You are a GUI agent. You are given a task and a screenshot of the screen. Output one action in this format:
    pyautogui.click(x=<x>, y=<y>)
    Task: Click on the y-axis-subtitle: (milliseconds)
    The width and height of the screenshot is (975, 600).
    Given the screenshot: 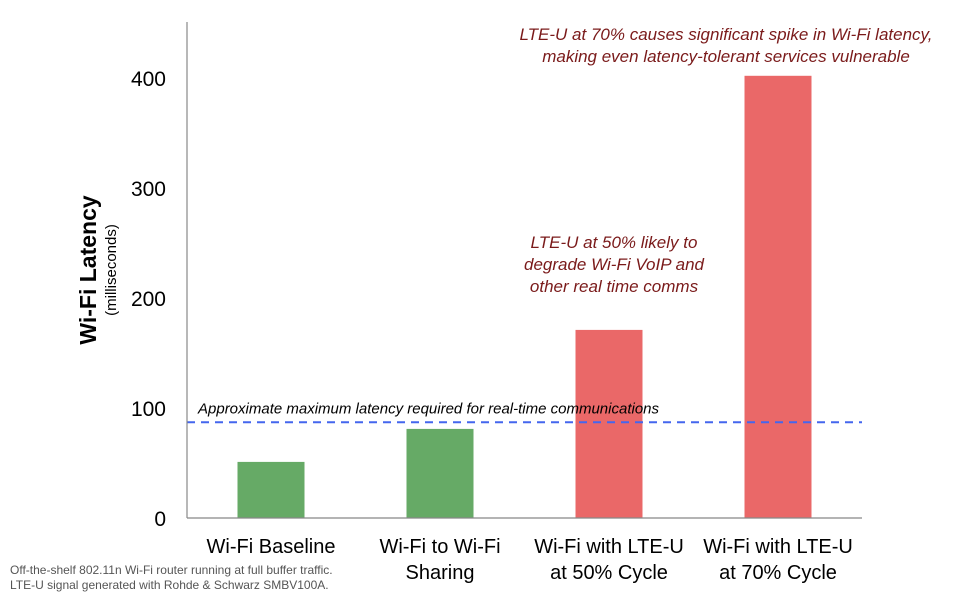 What is the action you would take?
    pyautogui.click(x=111, y=270)
    